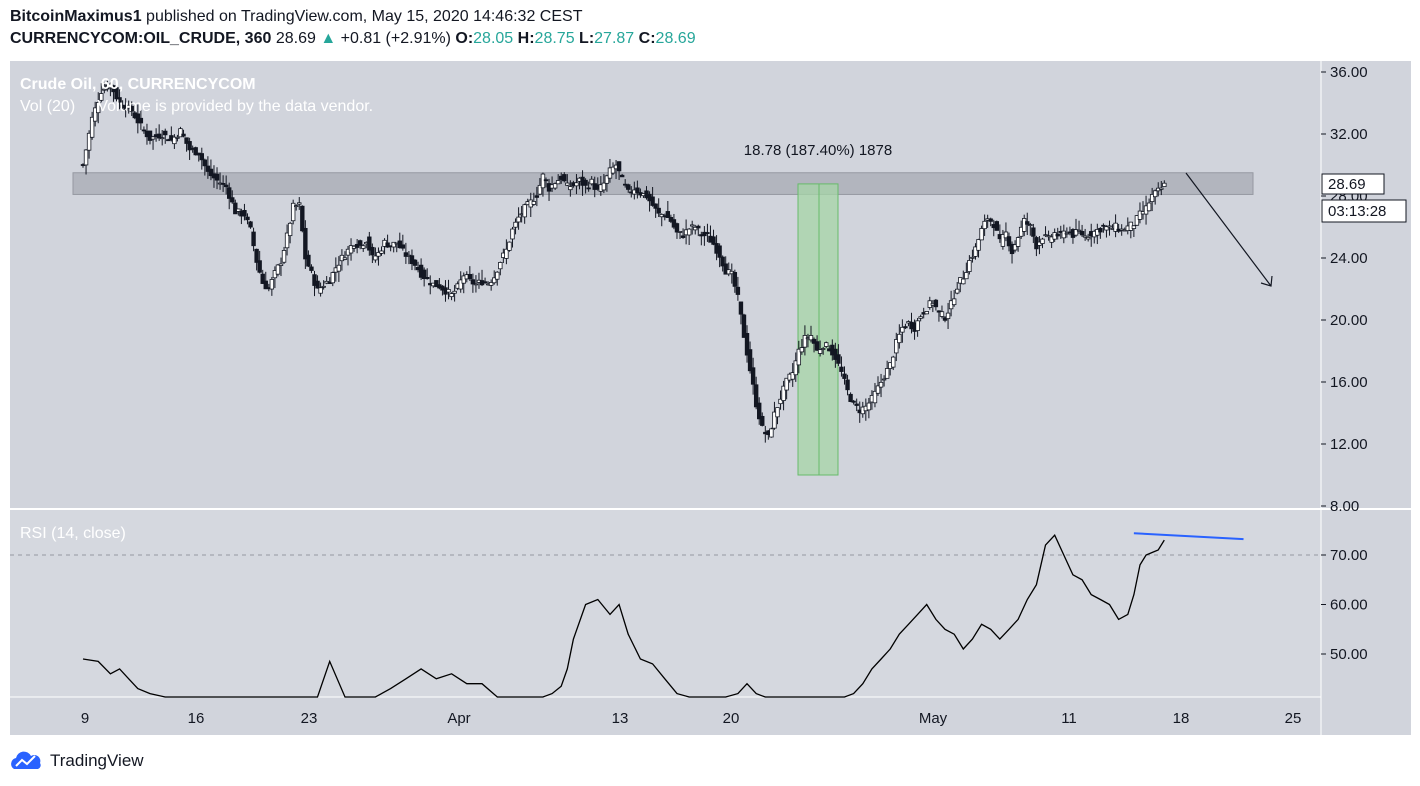  Describe the element at coordinates (1229, 229) in the screenshot. I see `down-arrow-drawing` at that location.